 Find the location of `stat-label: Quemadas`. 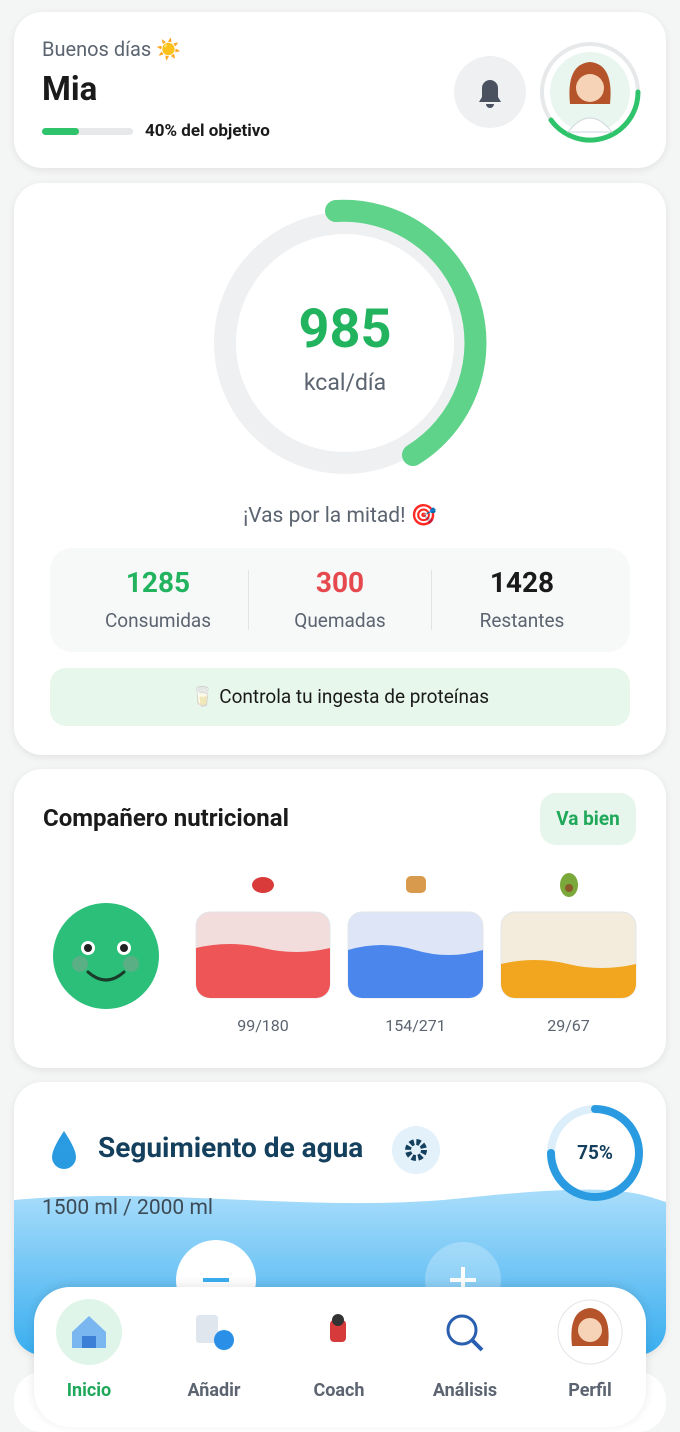

stat-label: Quemadas is located at coordinates (340, 620).